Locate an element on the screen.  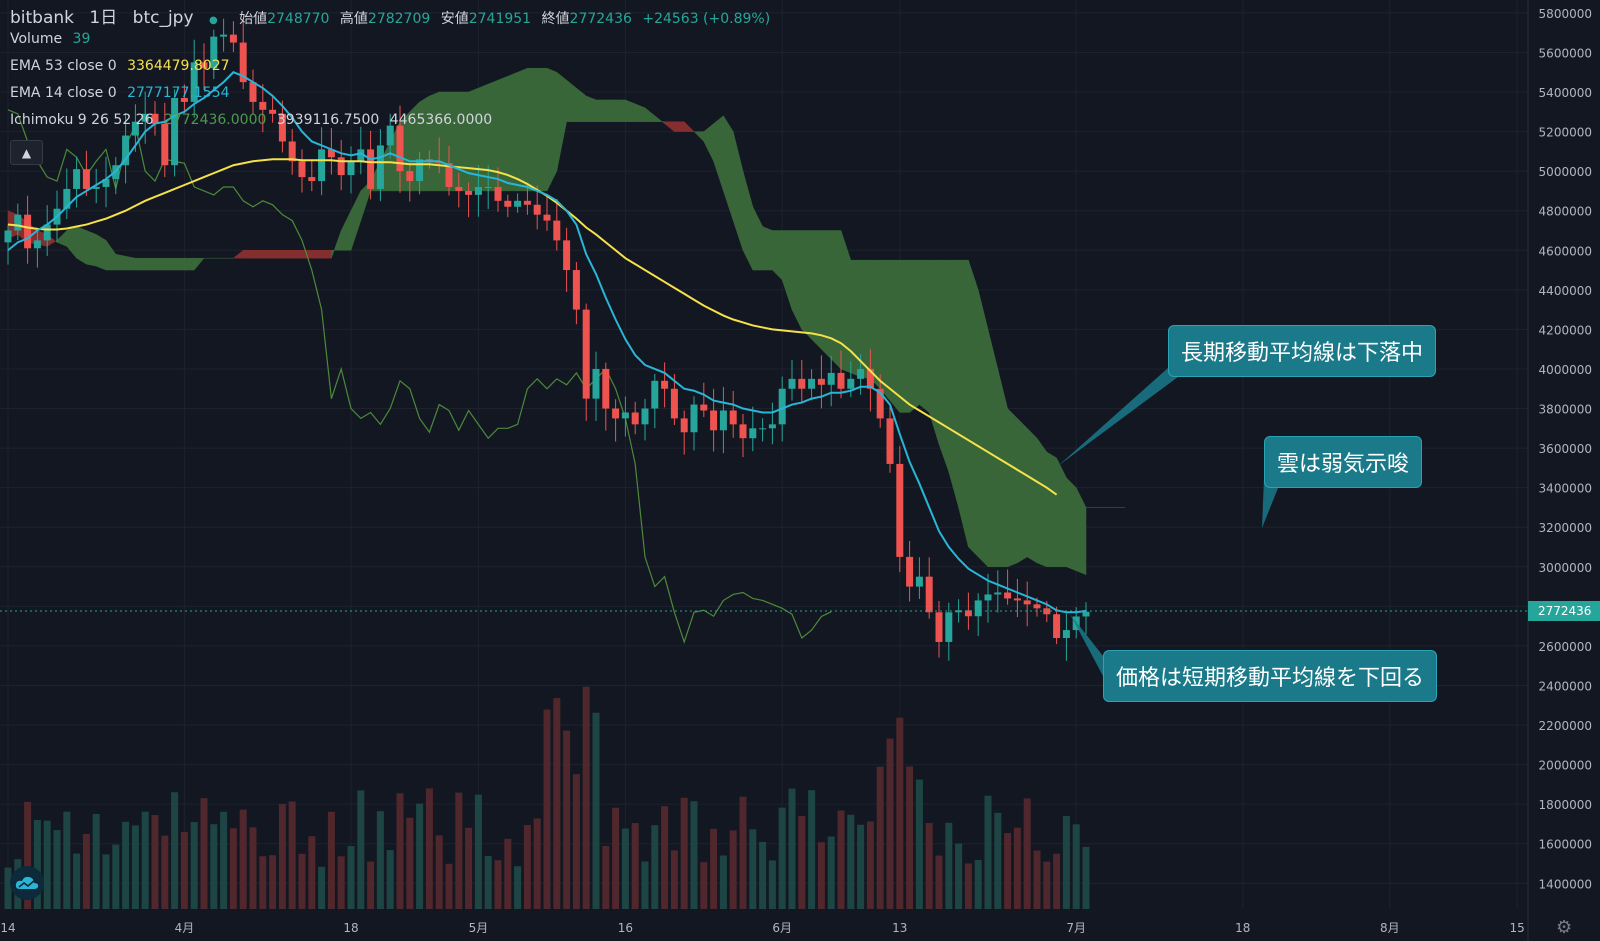
y-tick-label: 5400000 is located at coordinates (1565, 93).